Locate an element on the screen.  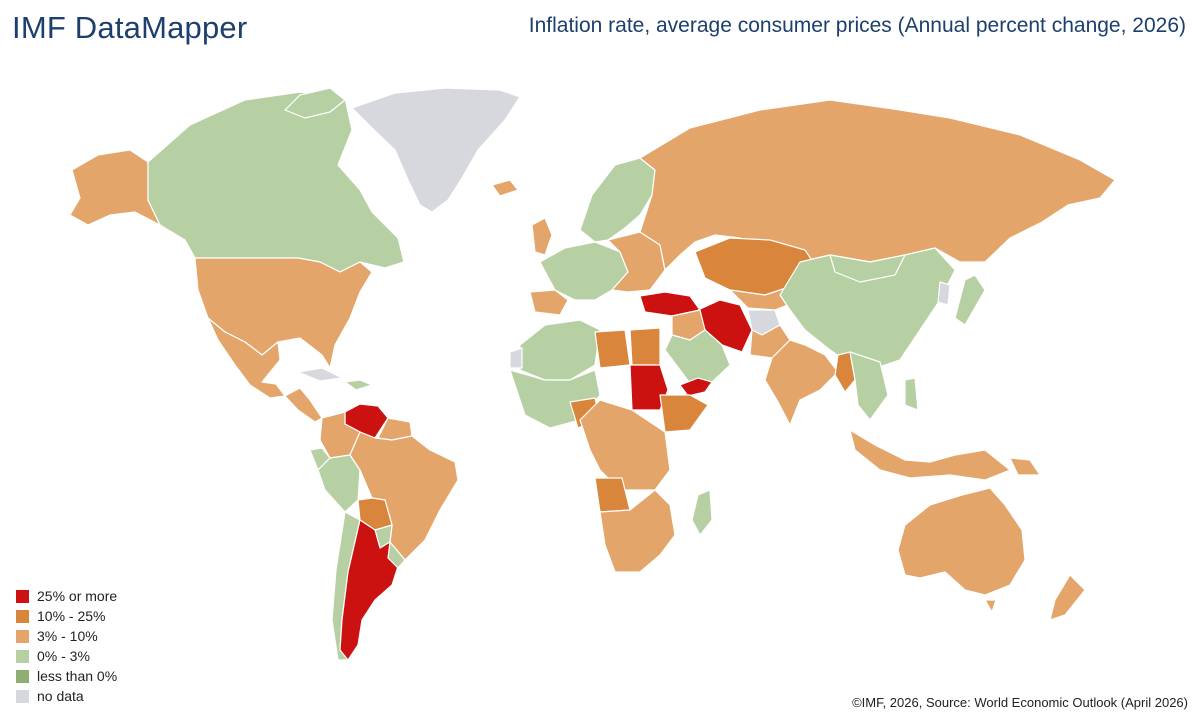
legend-item: less than 0% is located at coordinates (66, 676).